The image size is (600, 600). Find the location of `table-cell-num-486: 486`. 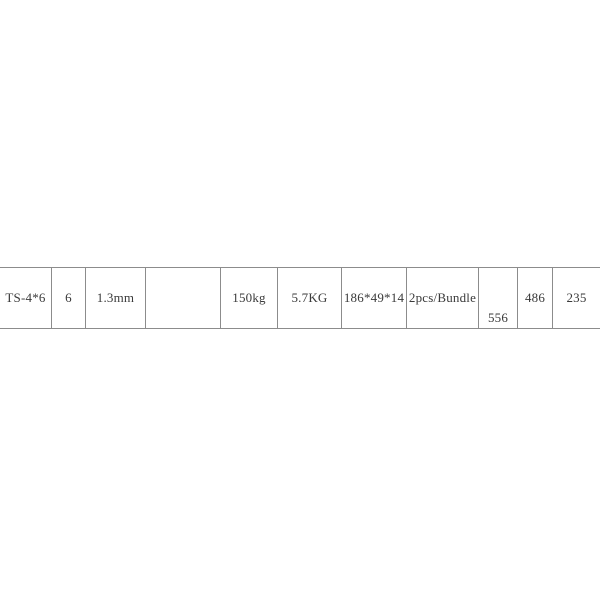

table-cell-num-486: 486 is located at coordinates (535, 298).